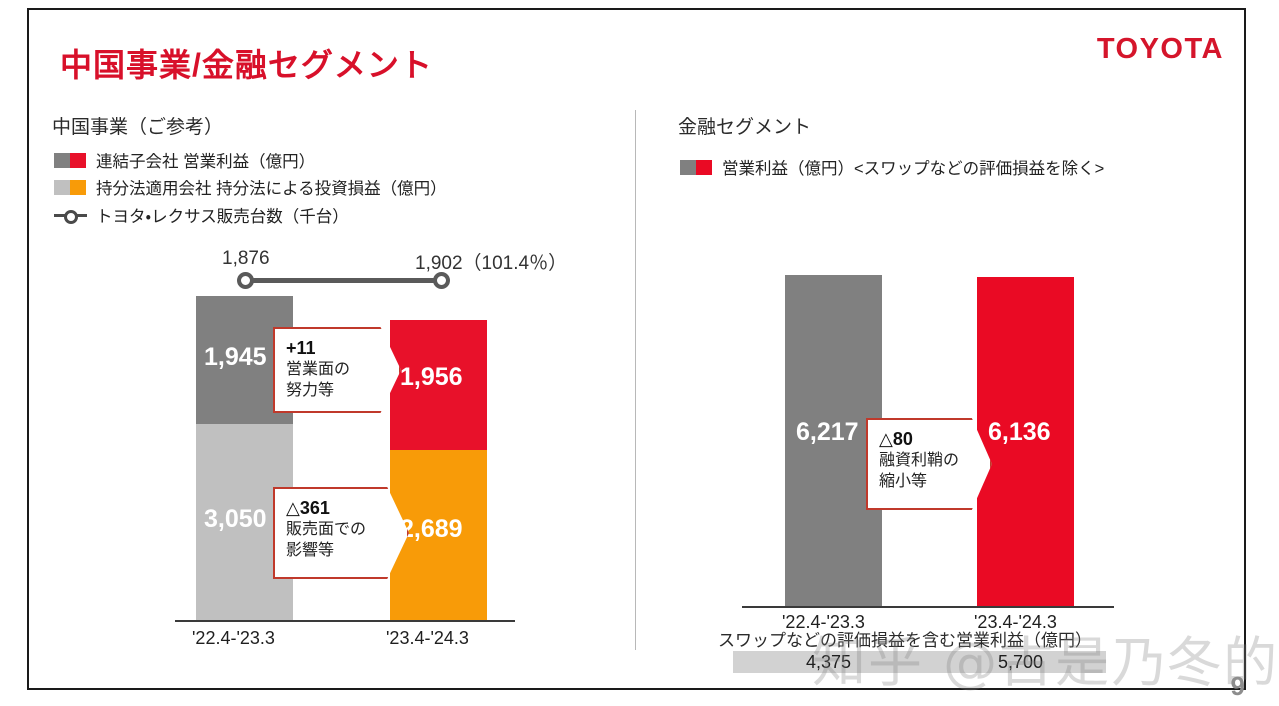 Image resolution: width=1279 pixels, height=706 pixels. Describe the element at coordinates (246, 258) in the screenshot. I see `sales-volume-label-fy2022: 1,876` at that location.